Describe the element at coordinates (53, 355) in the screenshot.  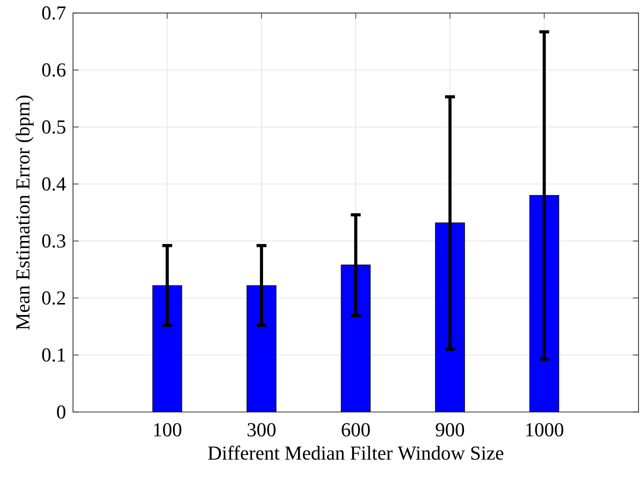
I see `y-tick-label: 0.1` at that location.